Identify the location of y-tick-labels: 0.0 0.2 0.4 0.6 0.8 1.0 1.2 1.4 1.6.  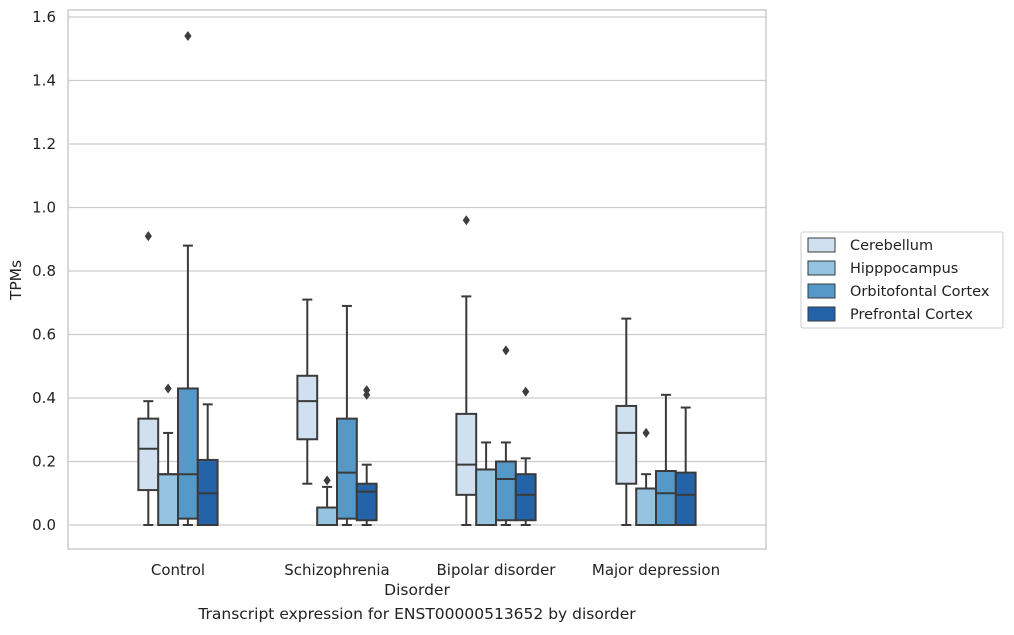
(44, 271).